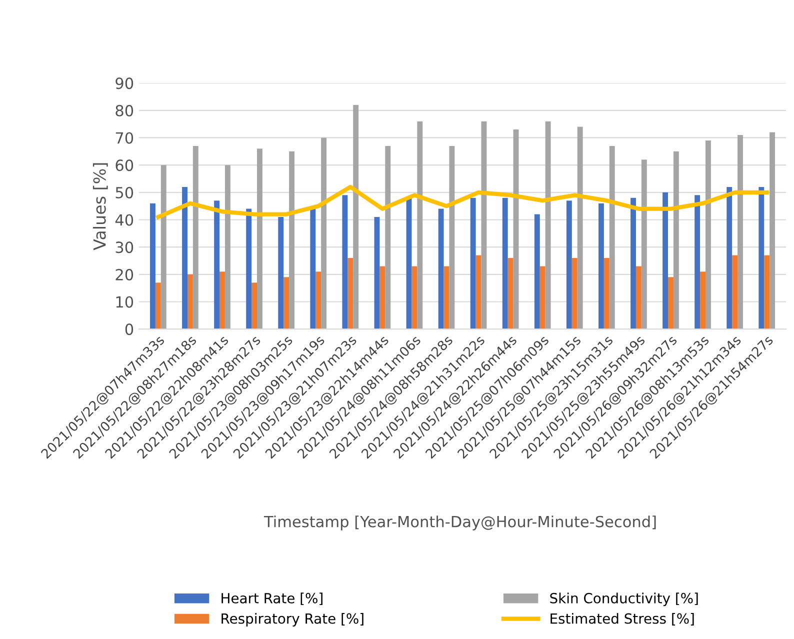 The height and width of the screenshot is (639, 794). Describe the element at coordinates (129, 330) in the screenshot. I see `y-tick-label: 0` at that location.